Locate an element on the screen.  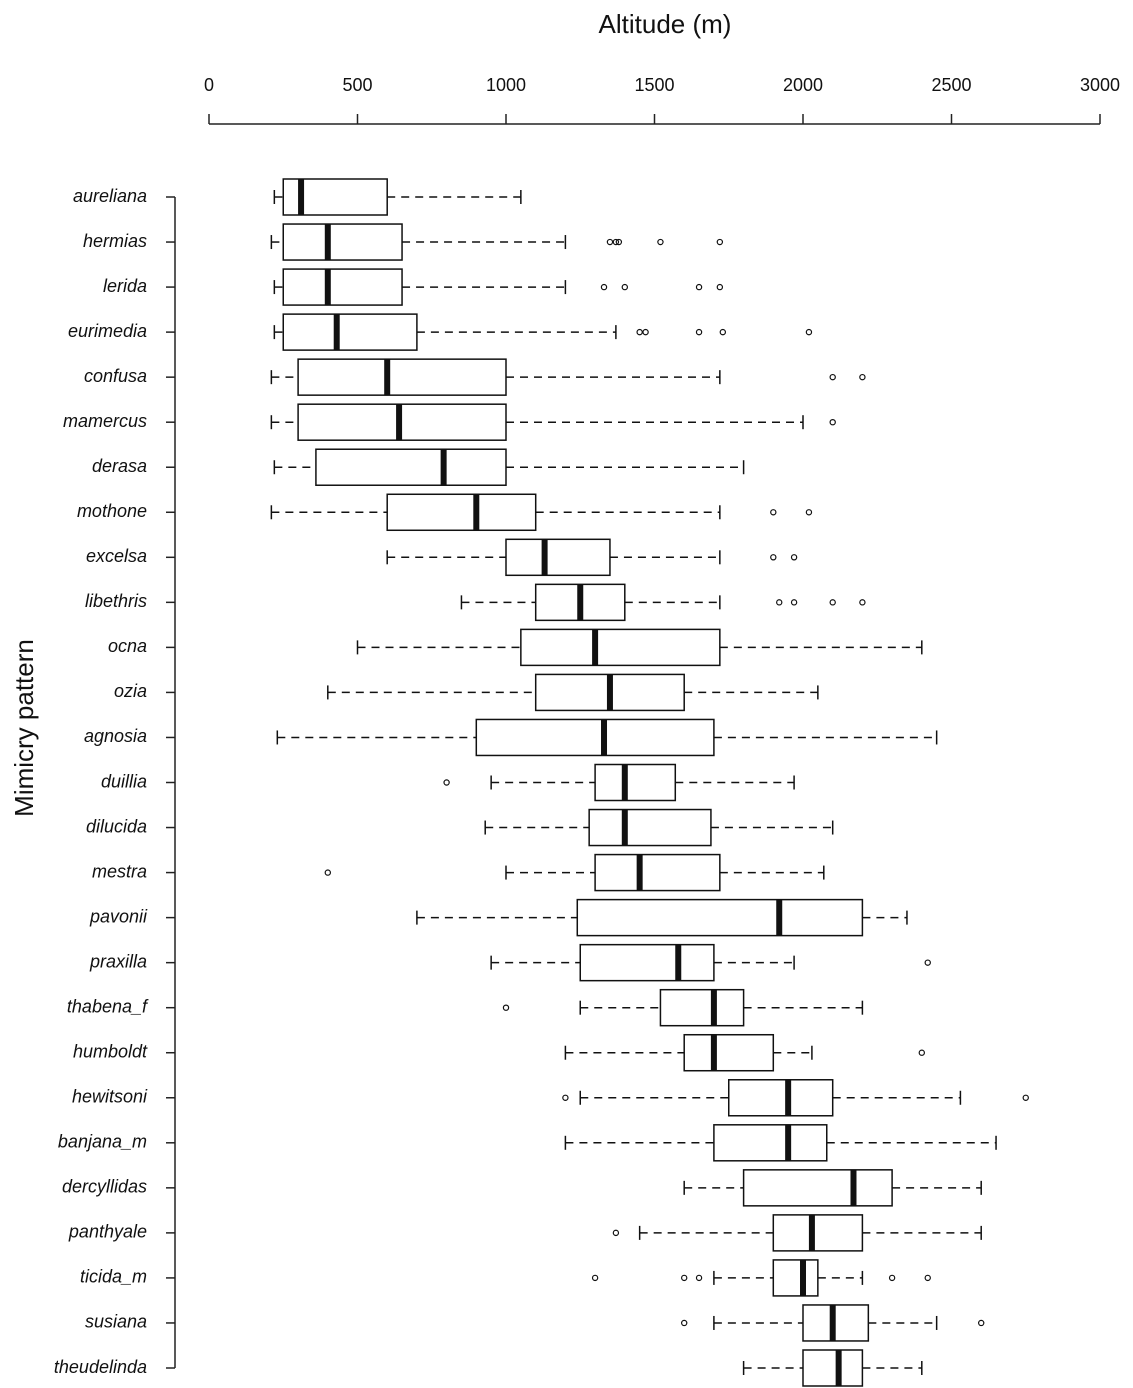
x-tick-label: 2000 is located at coordinates (803, 85).